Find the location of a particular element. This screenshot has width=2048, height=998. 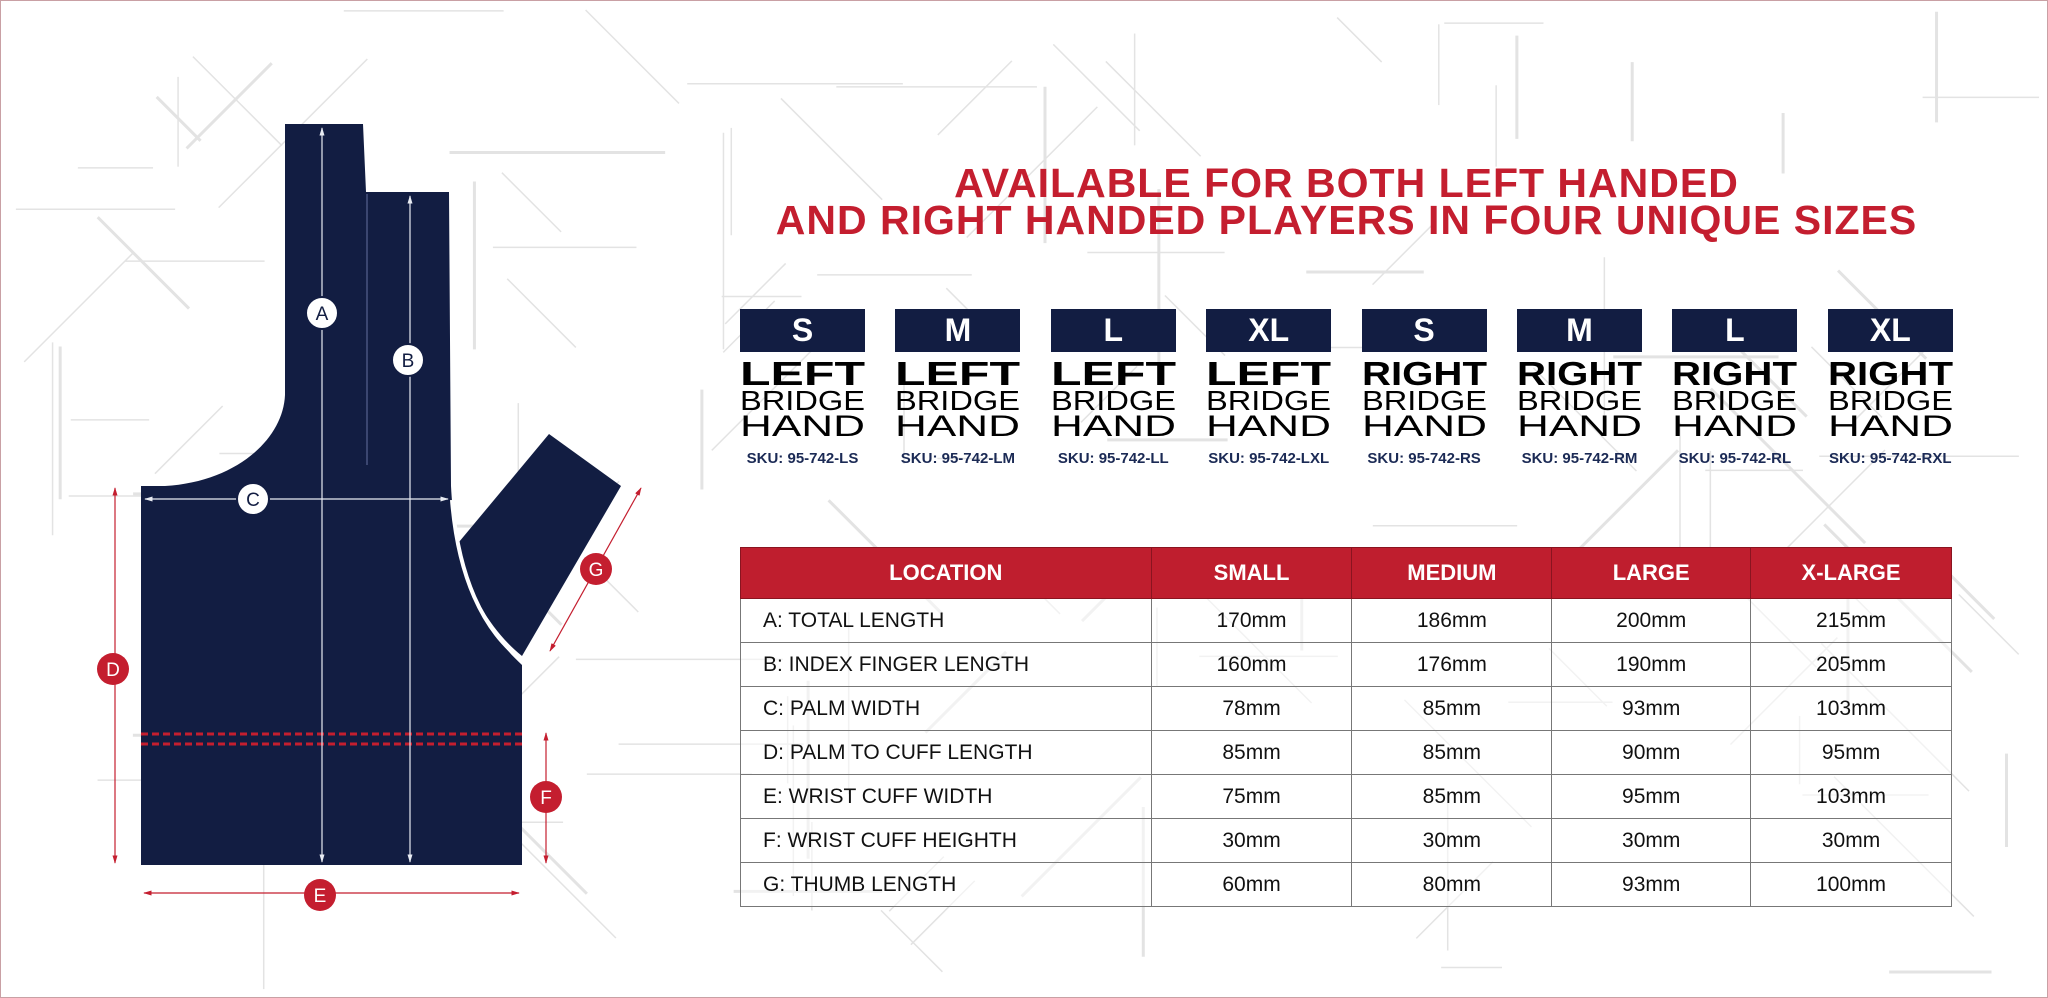

product-card: S LEFT BRIDGE HAND SKU: 95-742-LS is located at coordinates (802, 388).